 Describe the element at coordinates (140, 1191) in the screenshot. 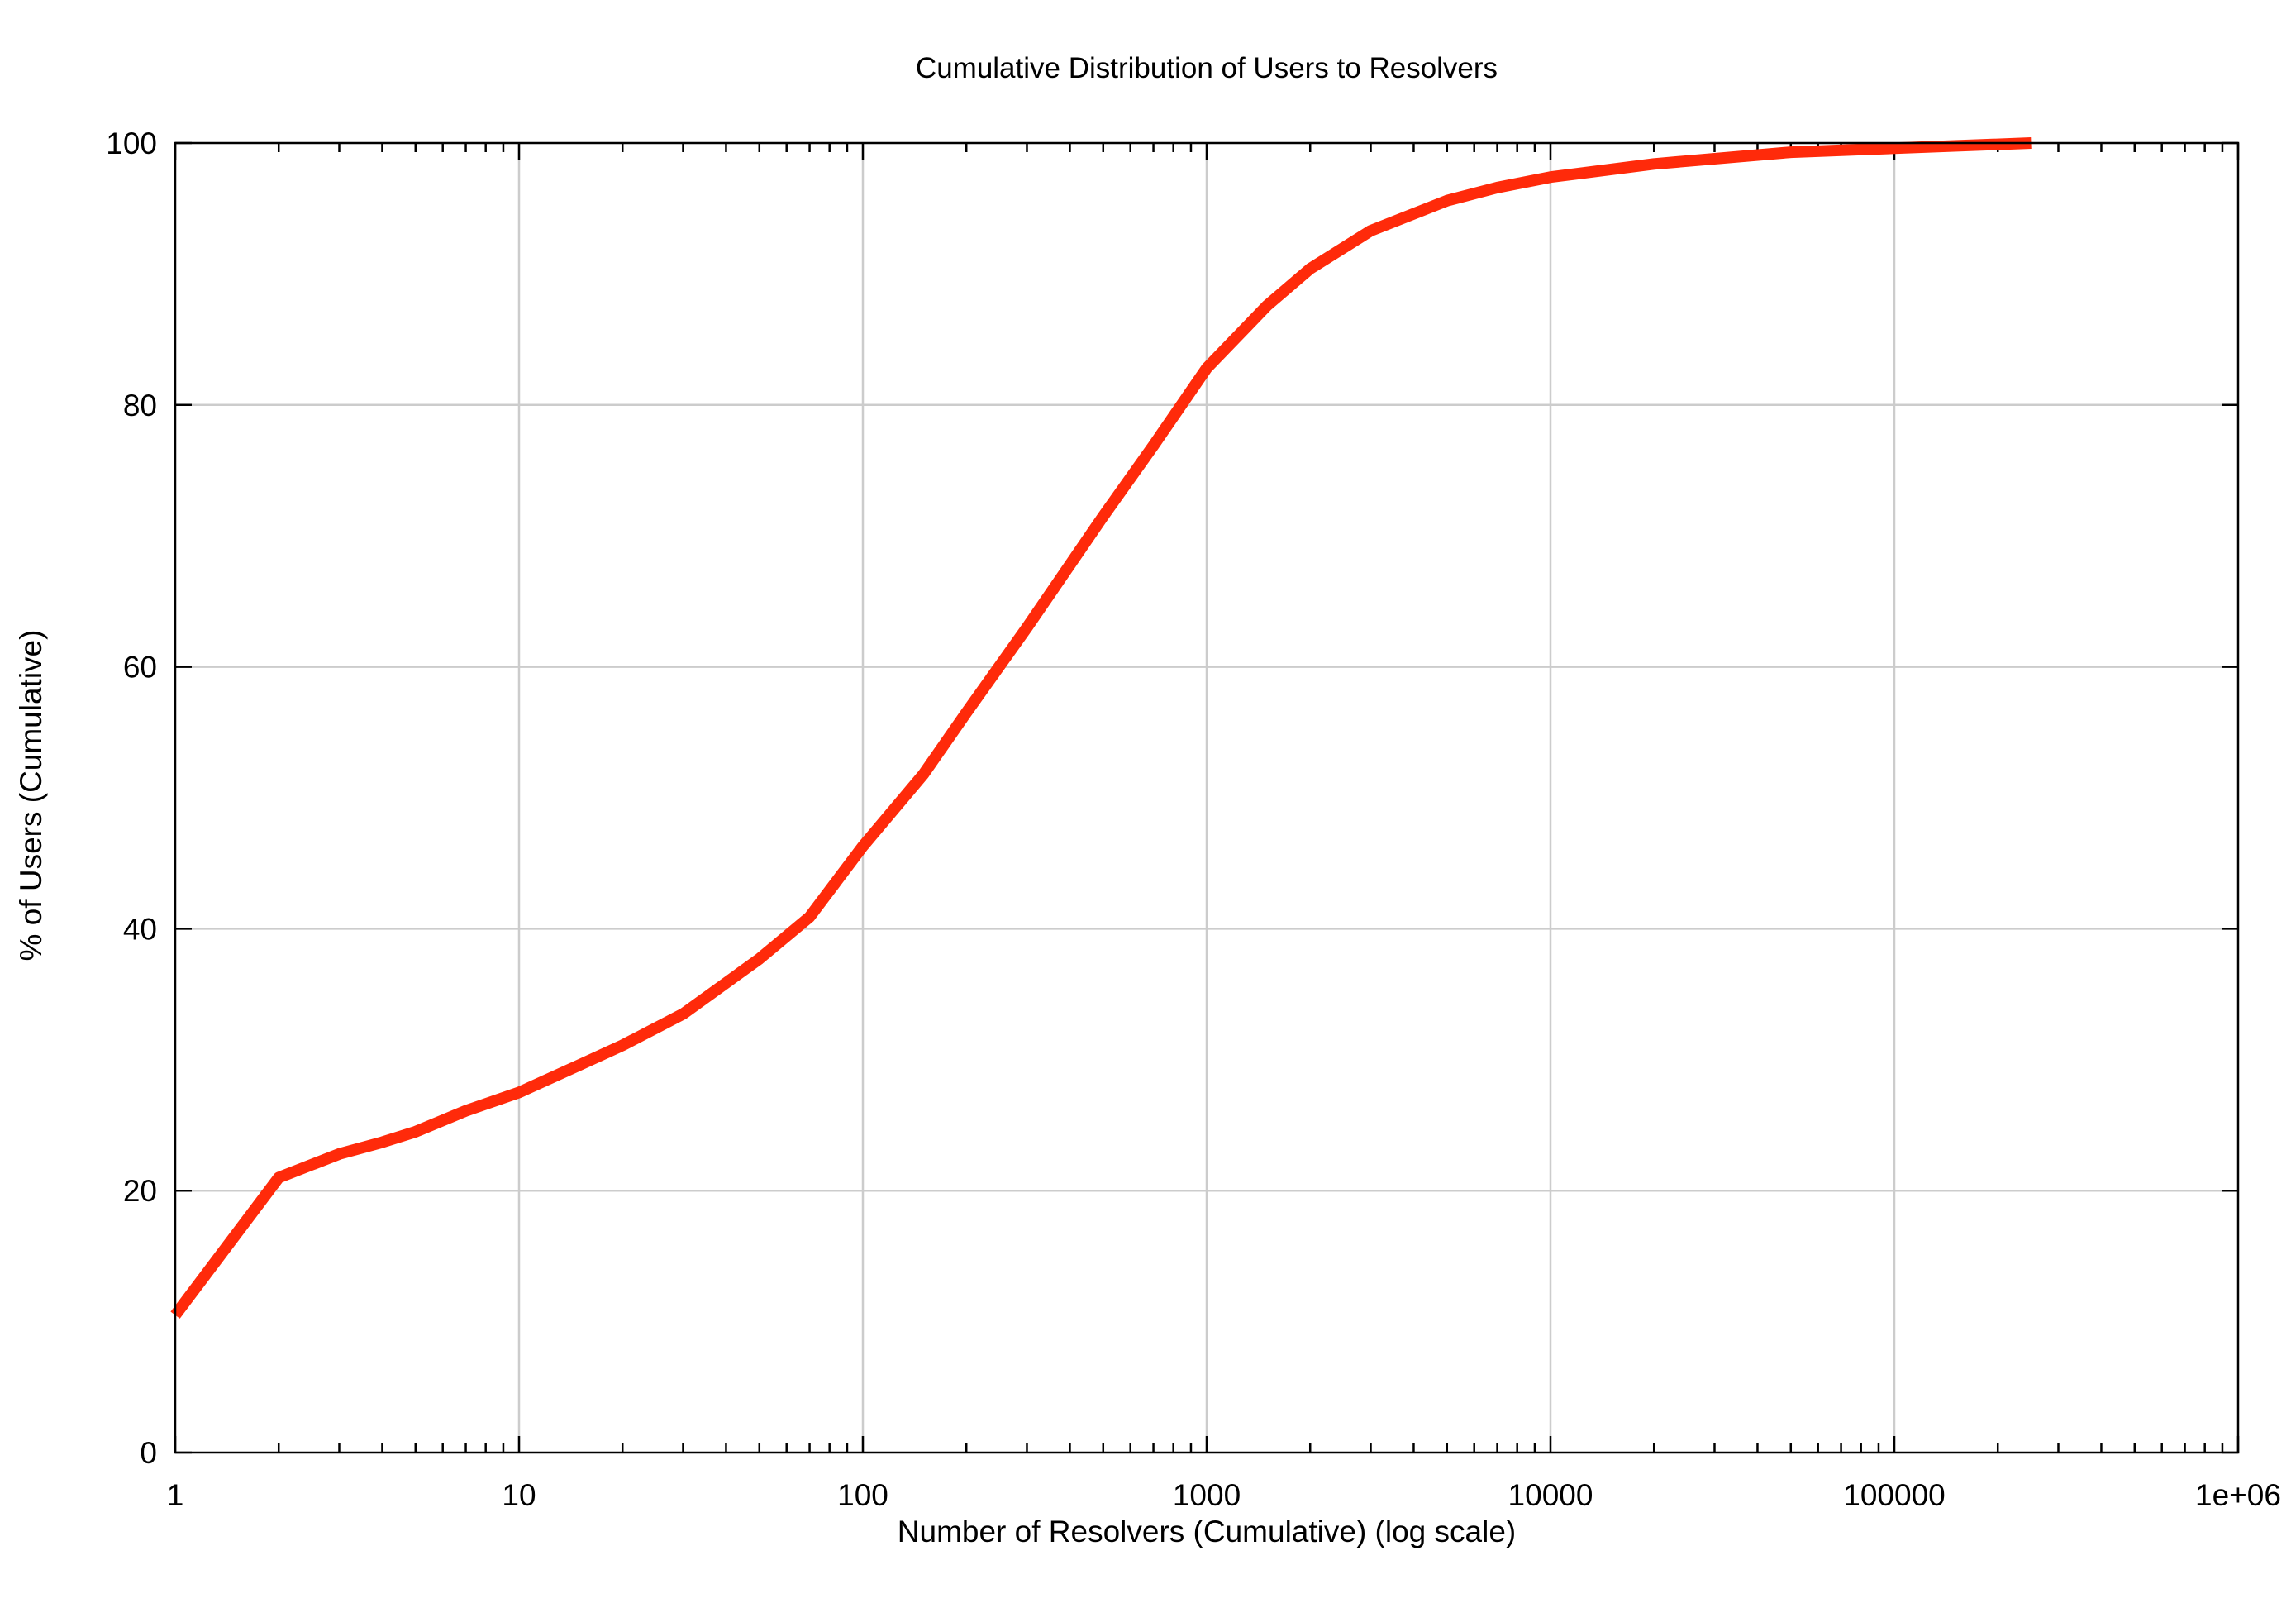

I see `y-tick-label: 20` at that location.